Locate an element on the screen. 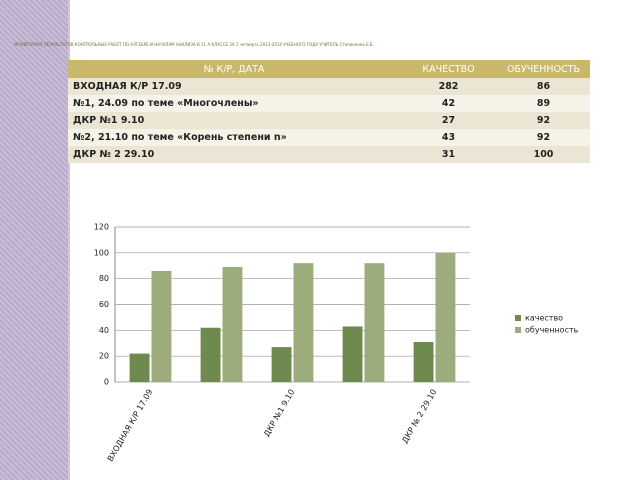  table-cell: 31 is located at coordinates (448, 154).